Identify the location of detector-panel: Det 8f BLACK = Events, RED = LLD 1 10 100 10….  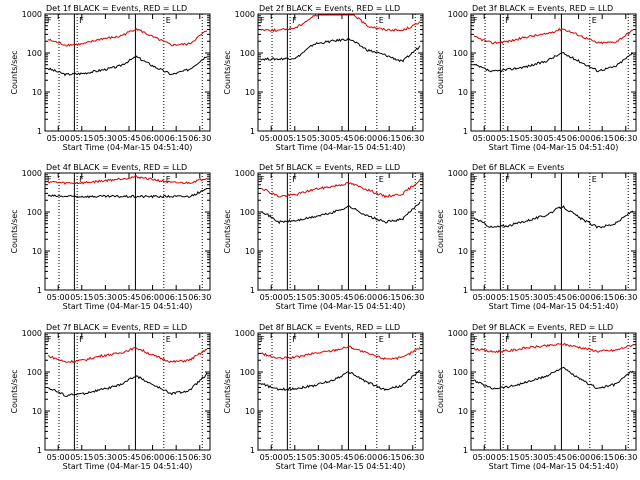
(323, 397).